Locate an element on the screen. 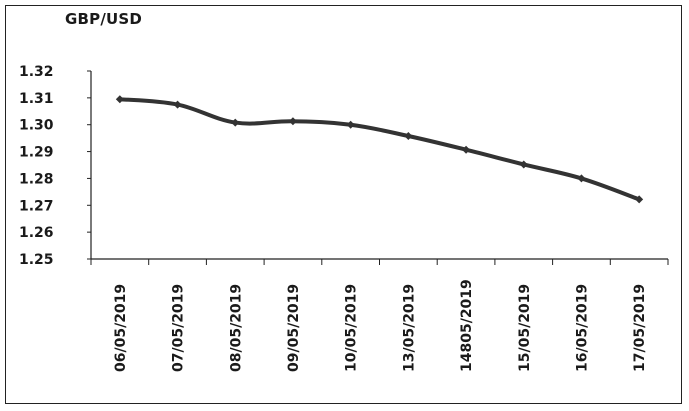  y-tick-label: 1.32 is located at coordinates (36, 72).